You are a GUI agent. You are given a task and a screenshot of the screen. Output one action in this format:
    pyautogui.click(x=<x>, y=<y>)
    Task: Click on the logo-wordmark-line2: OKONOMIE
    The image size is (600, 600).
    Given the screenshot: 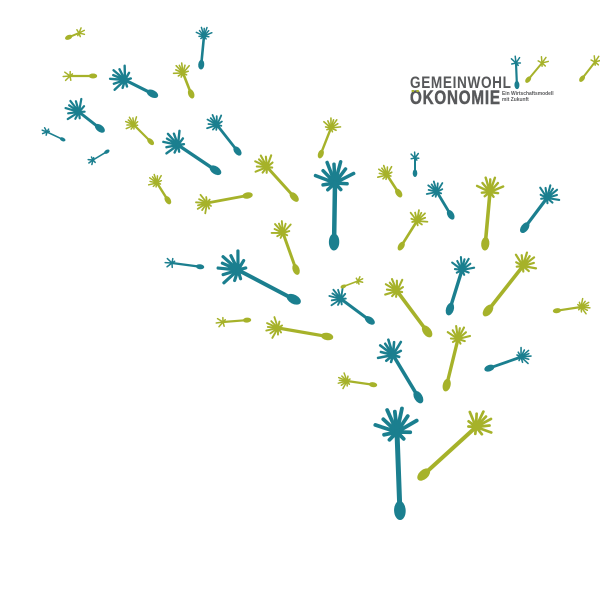 What is the action you would take?
    pyautogui.click(x=455, y=98)
    